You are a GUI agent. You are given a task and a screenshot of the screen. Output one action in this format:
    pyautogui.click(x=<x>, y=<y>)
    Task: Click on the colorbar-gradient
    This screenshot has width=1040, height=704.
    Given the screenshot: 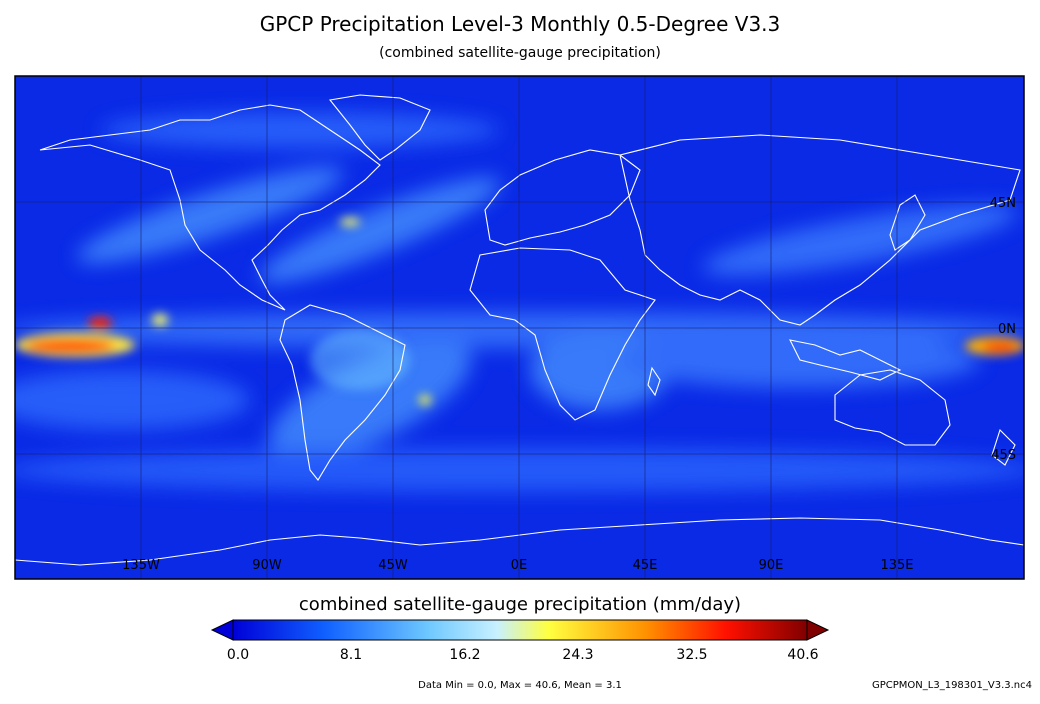 What is the action you would take?
    pyautogui.click(x=520, y=630)
    